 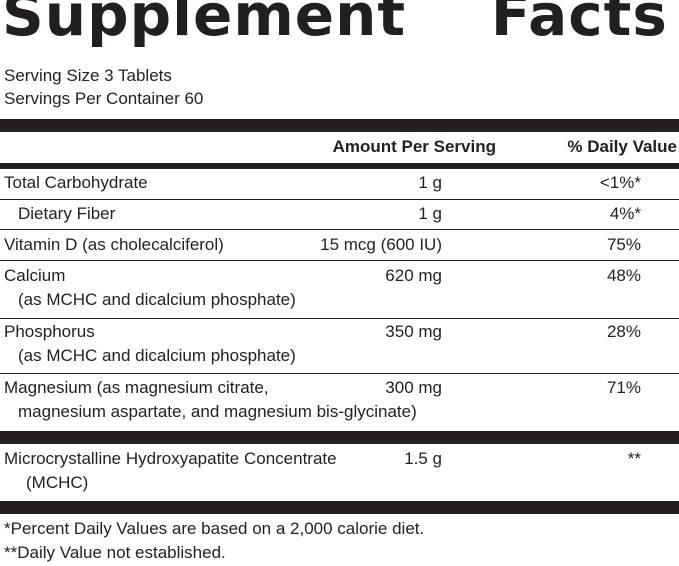 What do you see at coordinates (35, 275) in the screenshot?
I see `nutrient-name: Calcium` at bounding box center [35, 275].